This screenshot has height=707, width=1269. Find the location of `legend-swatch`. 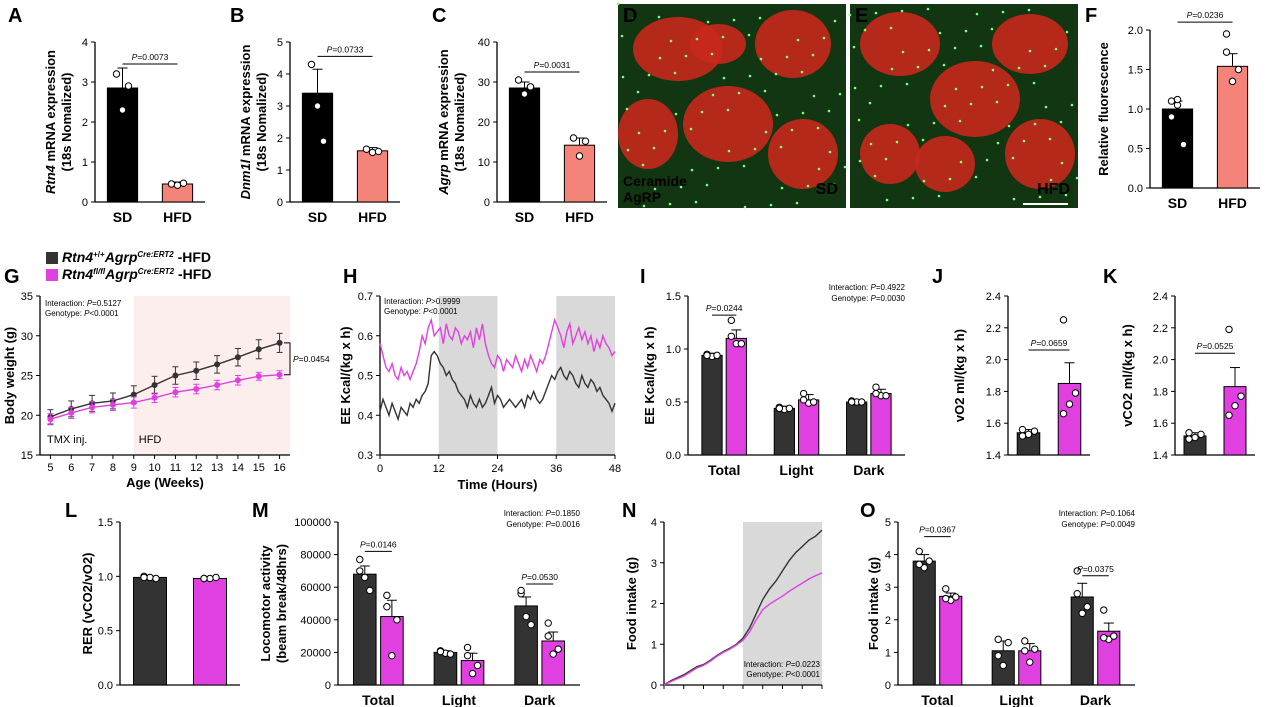

legend-swatch is located at coordinates (52, 258).